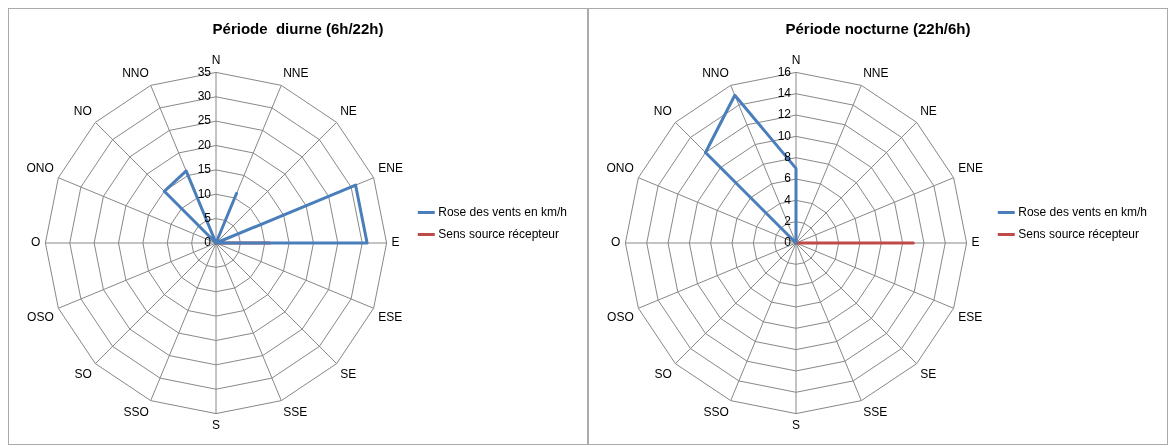 This screenshot has height=447, width=1171. What do you see at coordinates (204, 144) in the screenshot?
I see `y-tick-label: 20` at bounding box center [204, 144].